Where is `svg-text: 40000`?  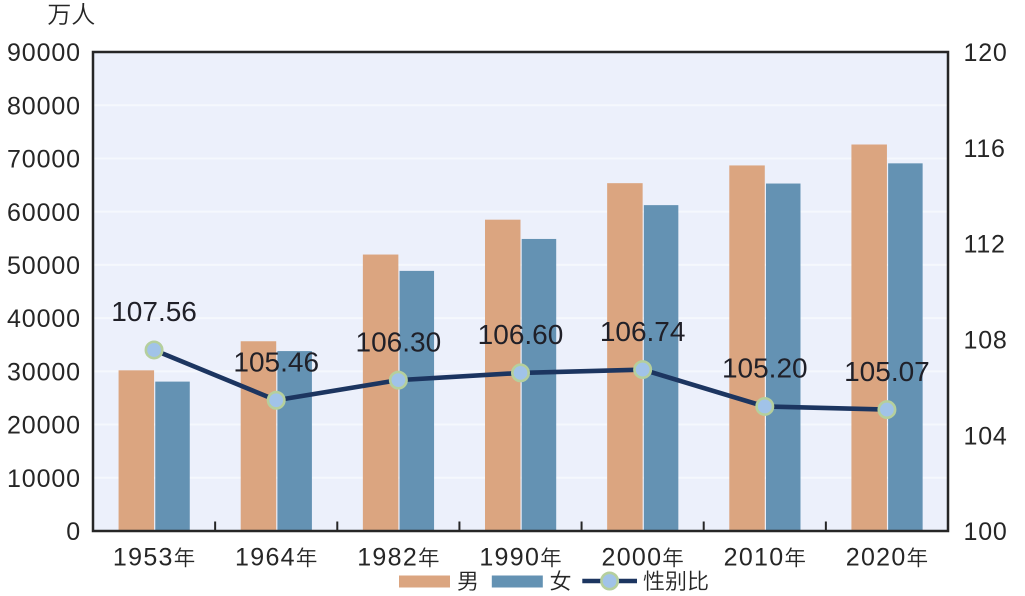
svg-text: 40000 is located at coordinates (44, 319).